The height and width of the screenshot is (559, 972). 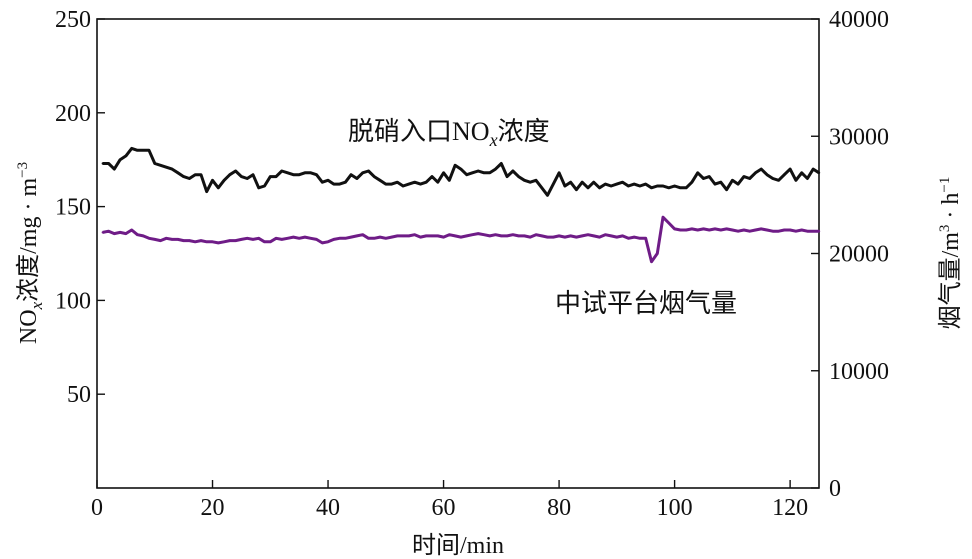 What do you see at coordinates (675, 508) in the screenshot?
I see `x-tick-label: 100` at bounding box center [675, 508].